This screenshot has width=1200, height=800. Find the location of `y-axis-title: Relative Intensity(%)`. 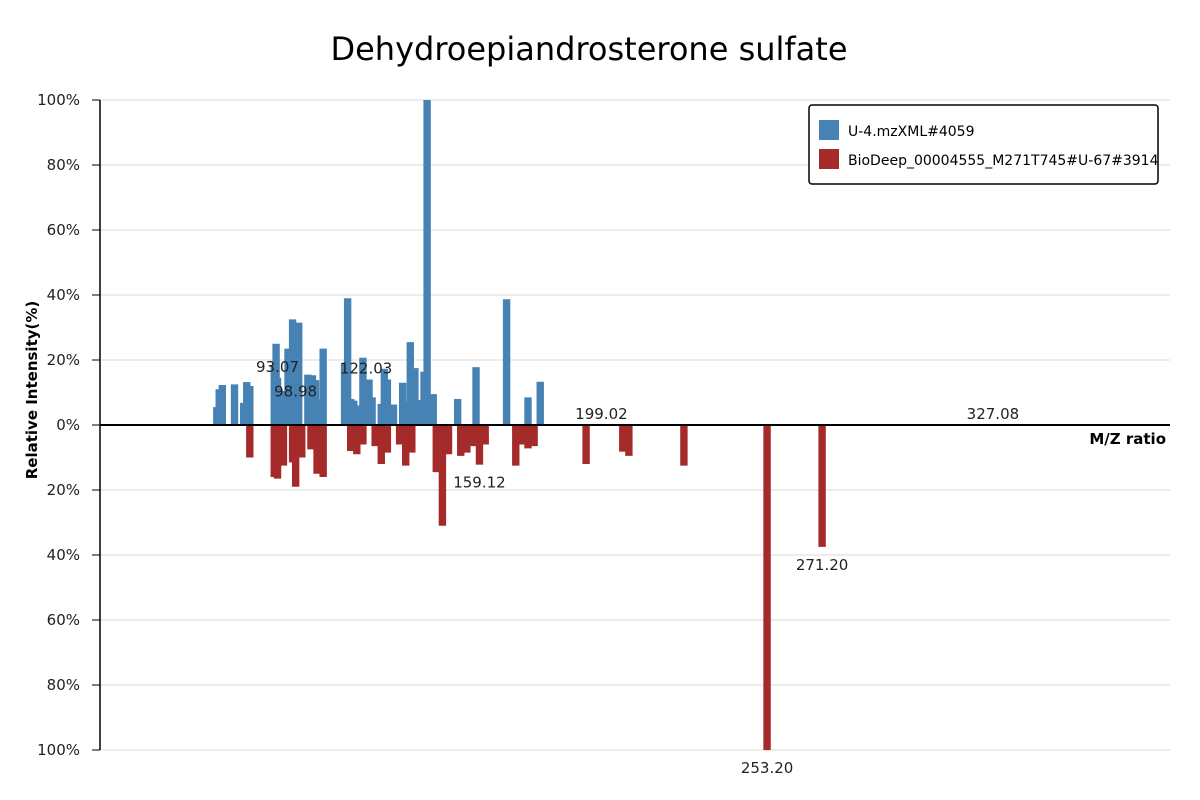

y-axis-title: Relative Intensity(%) is located at coordinates (32, 390).